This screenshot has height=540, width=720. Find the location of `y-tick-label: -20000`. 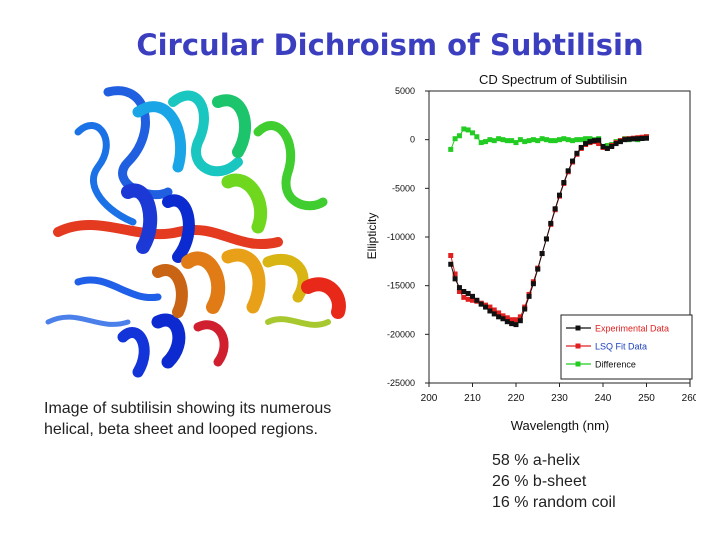

y-tick-label: -20000 is located at coordinates (401, 334).